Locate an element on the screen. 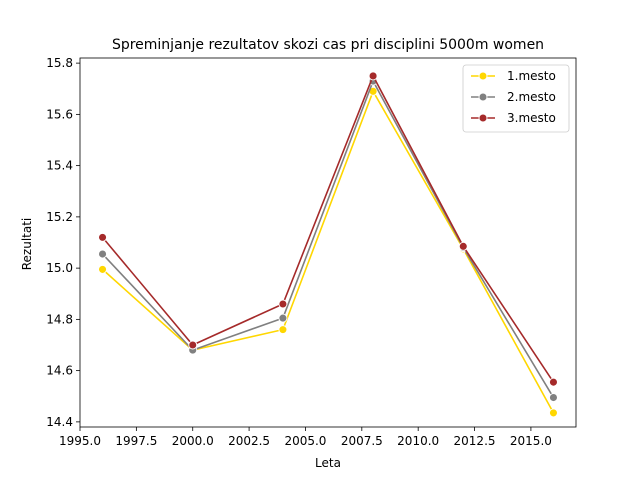 This screenshot has height=480, width=640. y-tick-label: 15.2 is located at coordinates (59, 217).